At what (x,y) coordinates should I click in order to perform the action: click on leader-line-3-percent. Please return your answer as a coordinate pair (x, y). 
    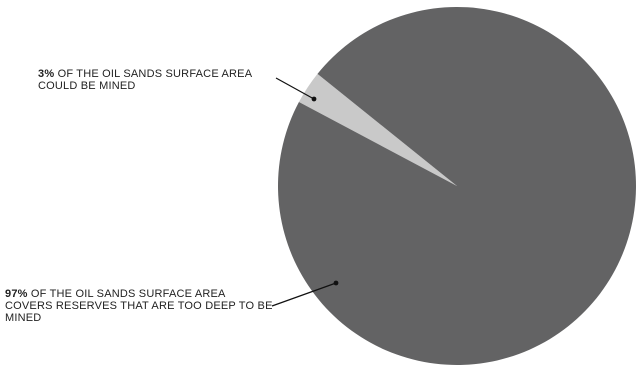
    Looking at the image, I should click on (295, 88).